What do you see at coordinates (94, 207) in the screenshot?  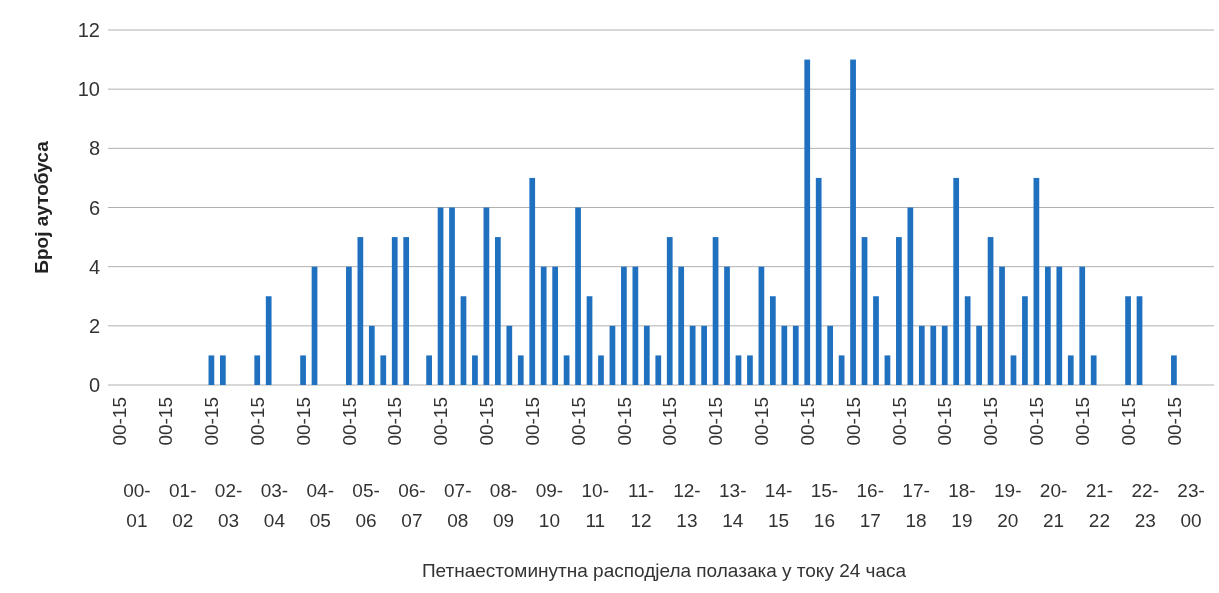 I see `y-tick-label: 6` at bounding box center [94, 207].